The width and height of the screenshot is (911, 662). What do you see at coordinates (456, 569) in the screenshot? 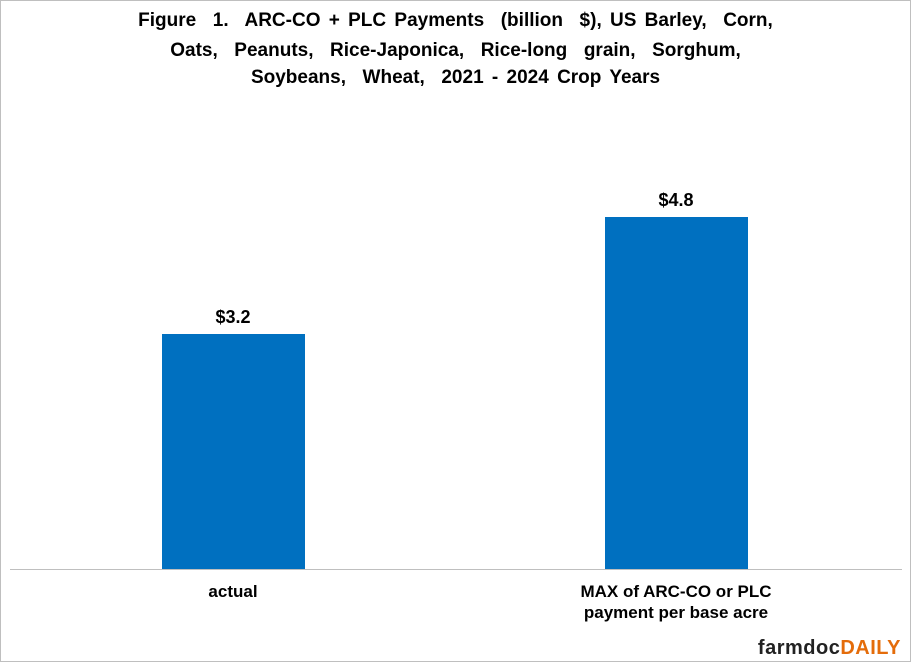
I see `x-axis-line` at bounding box center [456, 569].